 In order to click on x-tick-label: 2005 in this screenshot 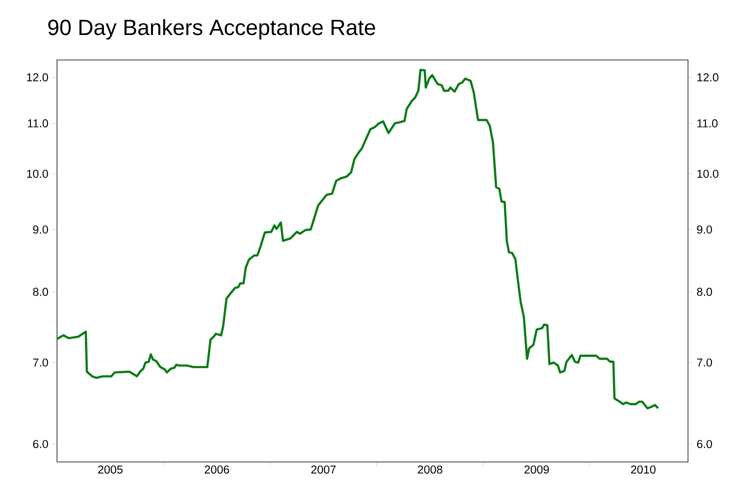, I will do `click(110, 469)`.